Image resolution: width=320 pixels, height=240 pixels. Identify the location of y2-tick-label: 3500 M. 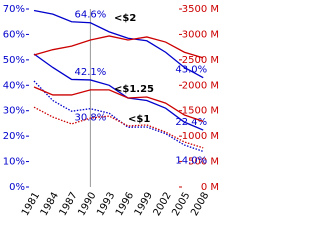
(200, 9).